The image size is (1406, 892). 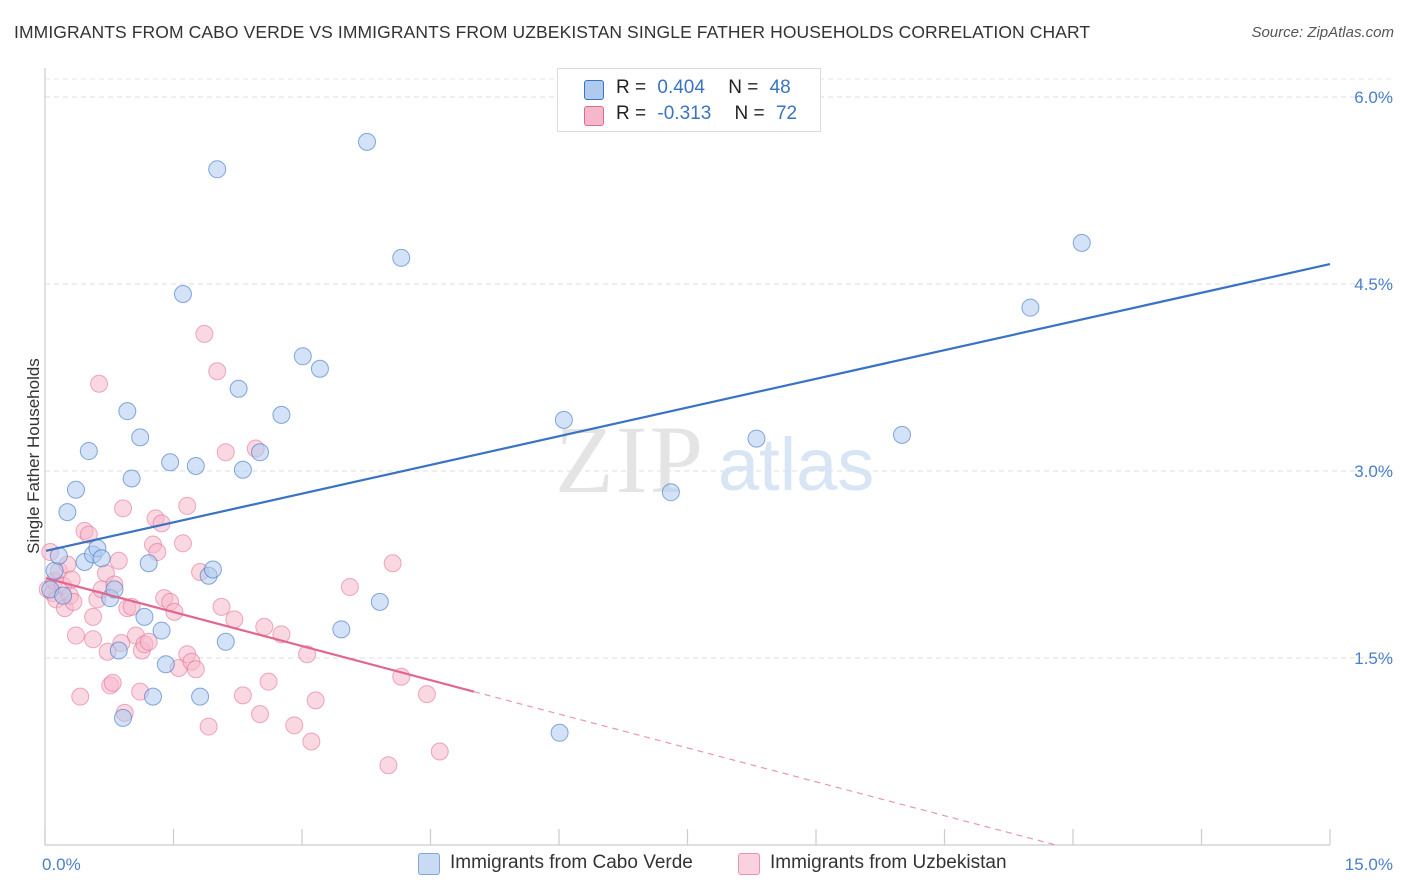 I want to click on y-axis-title: Single Father Households, so click(x=33, y=456).